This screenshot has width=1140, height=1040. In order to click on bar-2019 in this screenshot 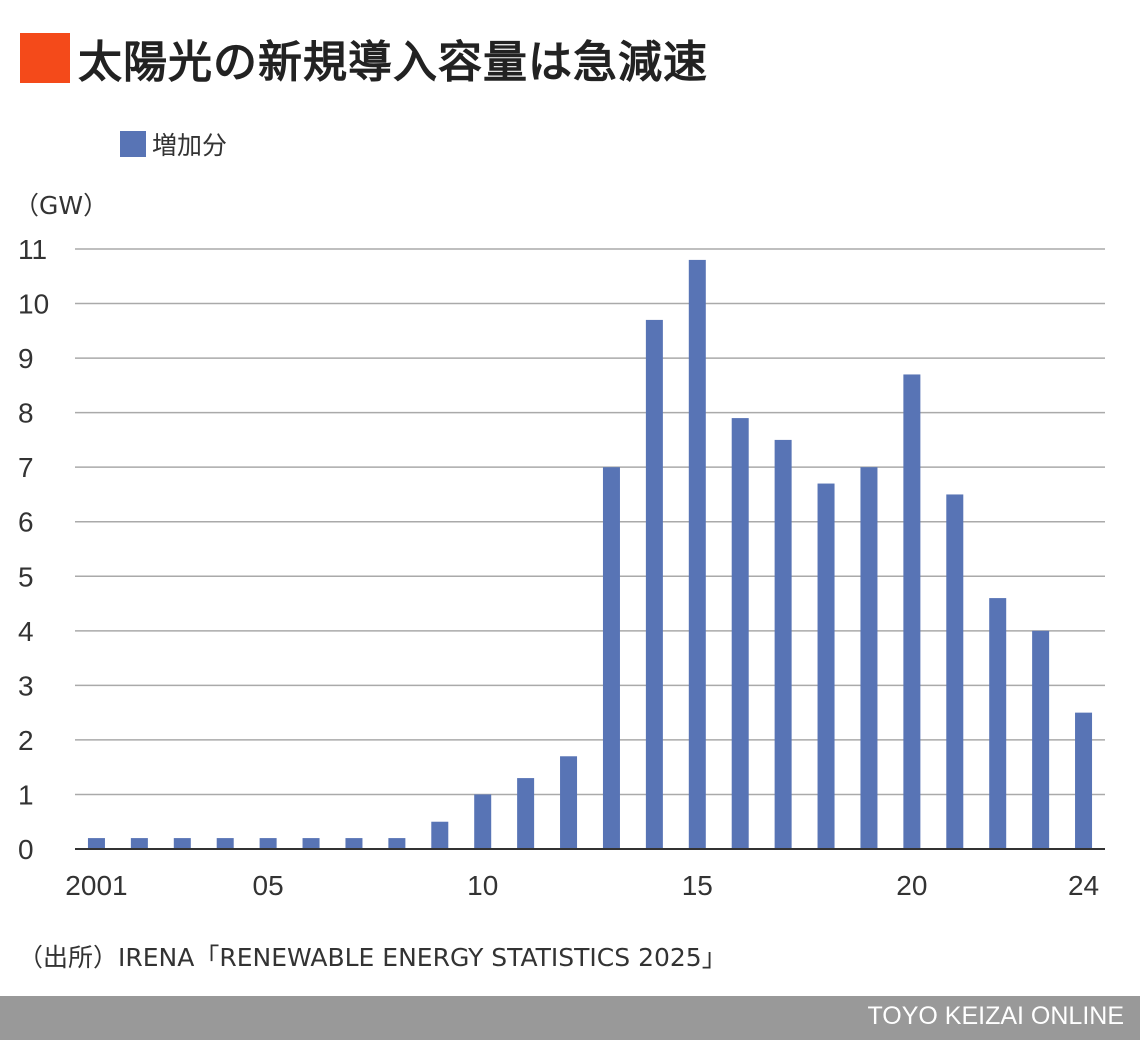, I will do `click(869, 658)`.